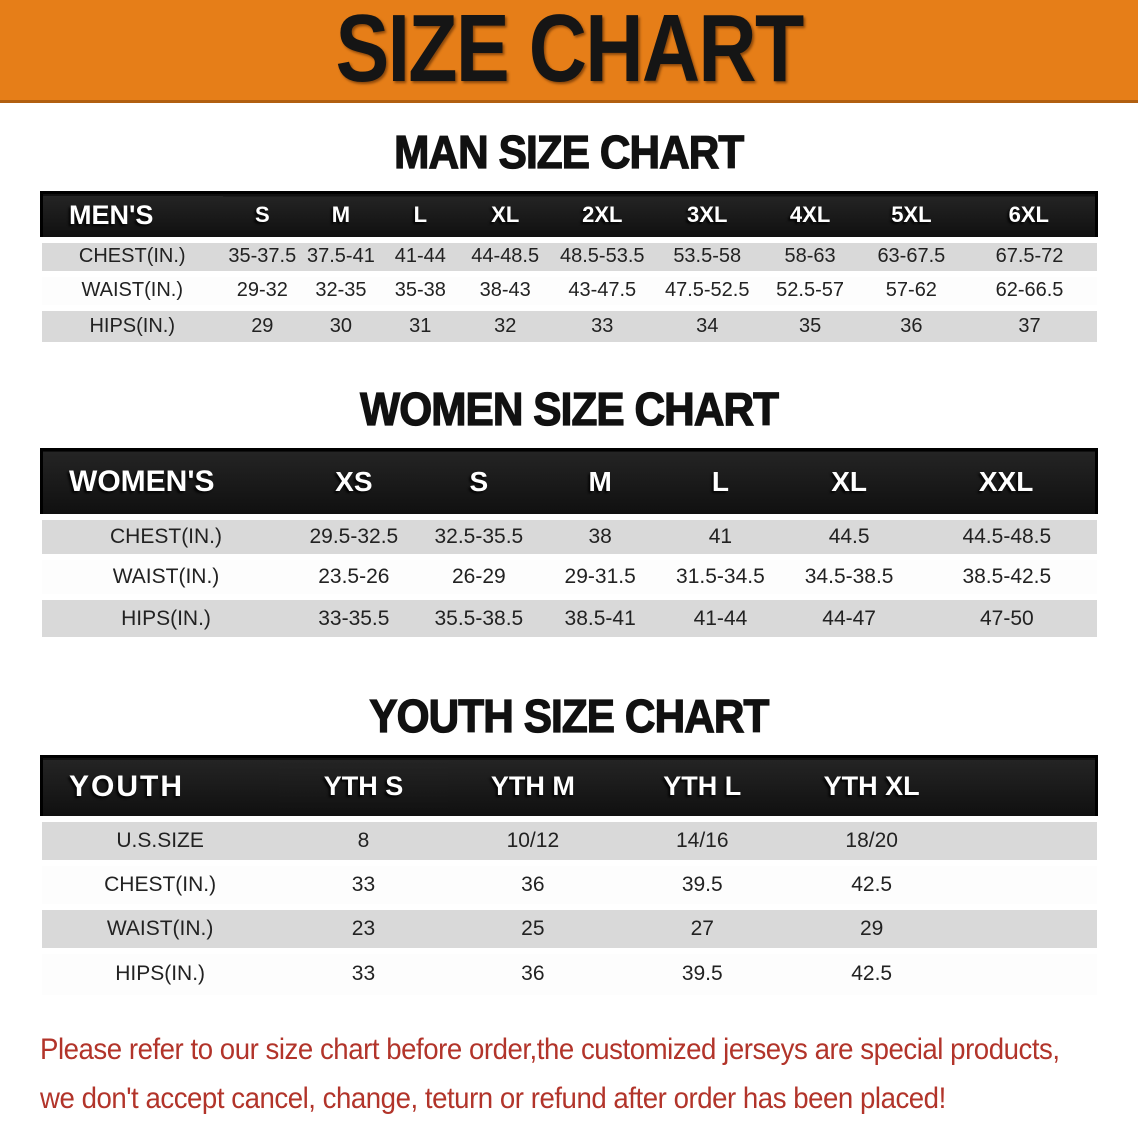 Image resolution: width=1138 pixels, height=1132 pixels. I want to click on size-column-header: XXL, so click(1006, 482).